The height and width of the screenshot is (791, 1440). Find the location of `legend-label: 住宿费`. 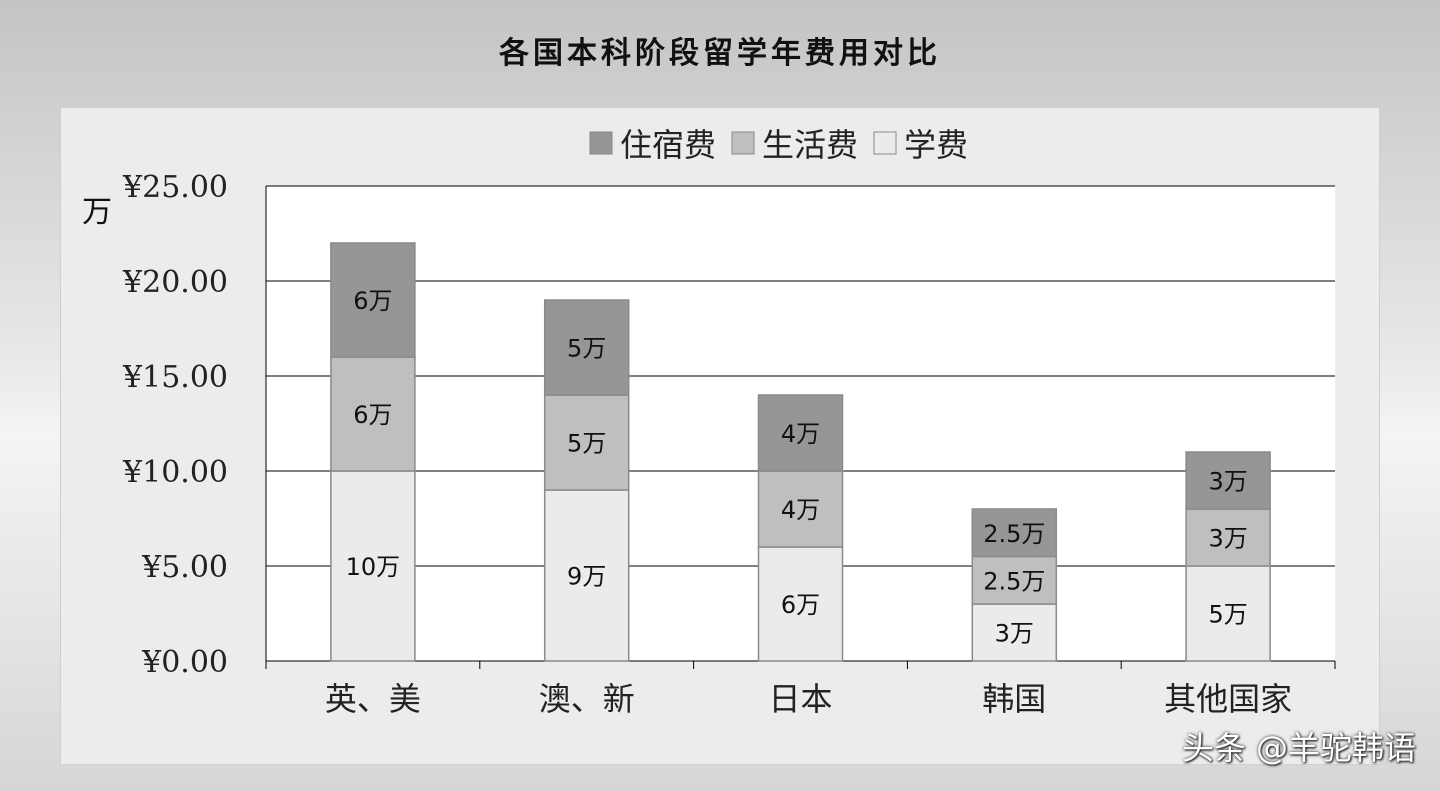

legend-label: 住宿费 is located at coordinates (668, 145).